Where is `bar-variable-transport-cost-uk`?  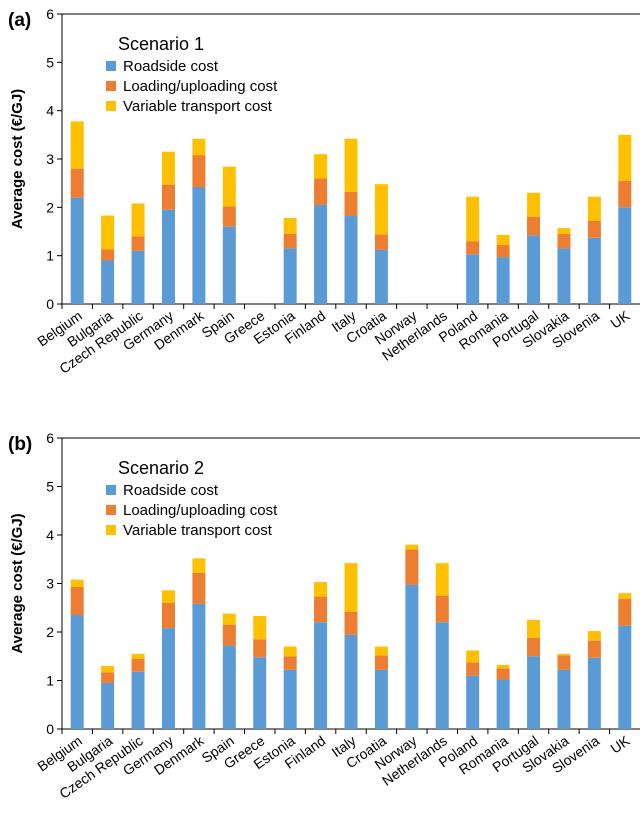 bar-variable-transport-cost-uk is located at coordinates (625, 157).